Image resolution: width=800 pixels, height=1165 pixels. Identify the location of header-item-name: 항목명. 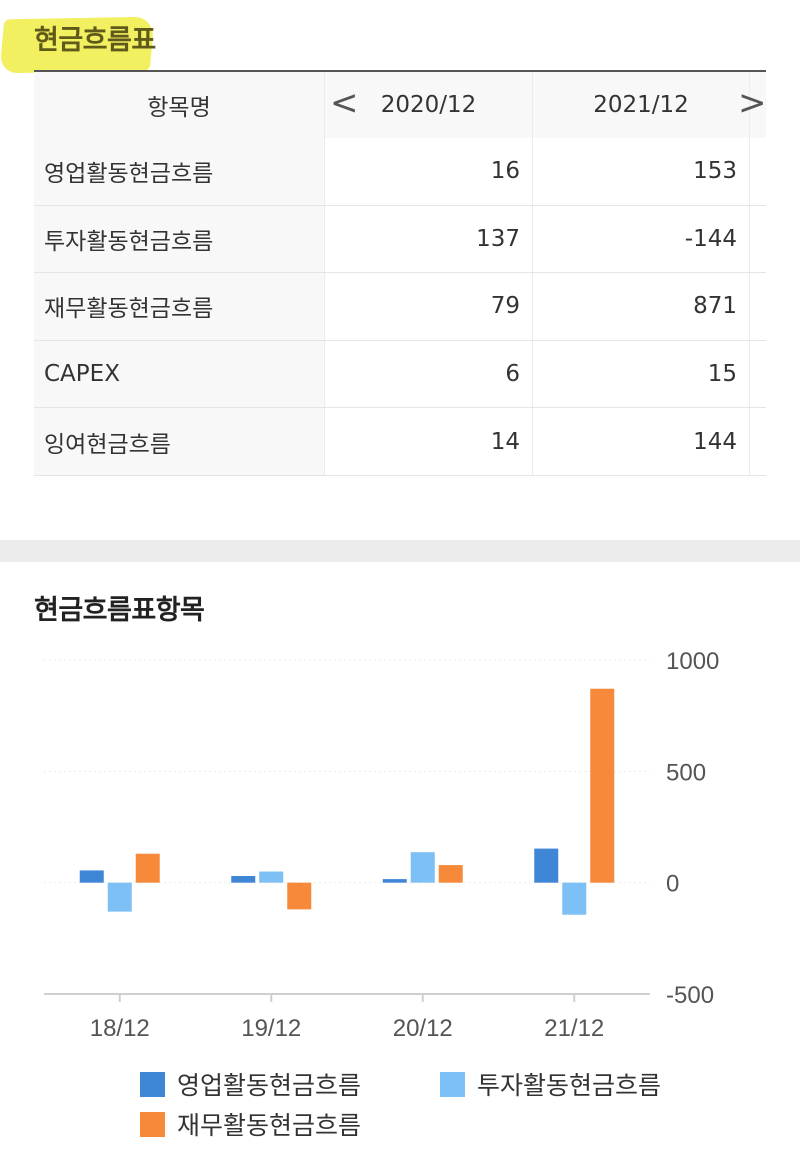
(179, 105).